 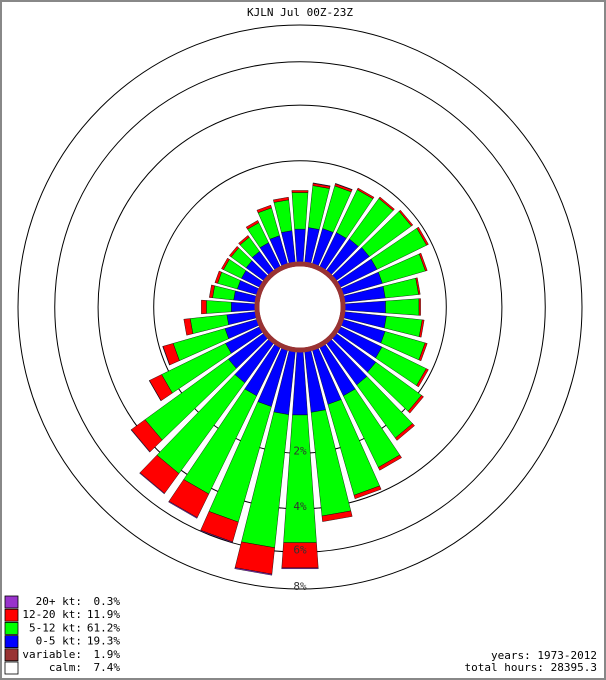 What do you see at coordinates (59, 601) in the screenshot?
I see `legend-label: 20+ kt:` at bounding box center [59, 601].